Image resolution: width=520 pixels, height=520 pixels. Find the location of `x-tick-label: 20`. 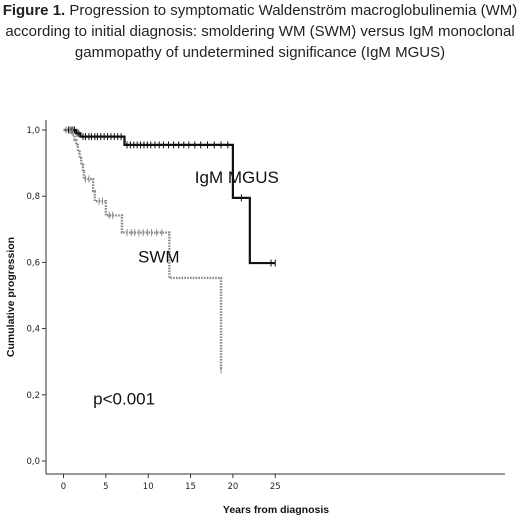

x-tick-label: 20 is located at coordinates (232, 487).